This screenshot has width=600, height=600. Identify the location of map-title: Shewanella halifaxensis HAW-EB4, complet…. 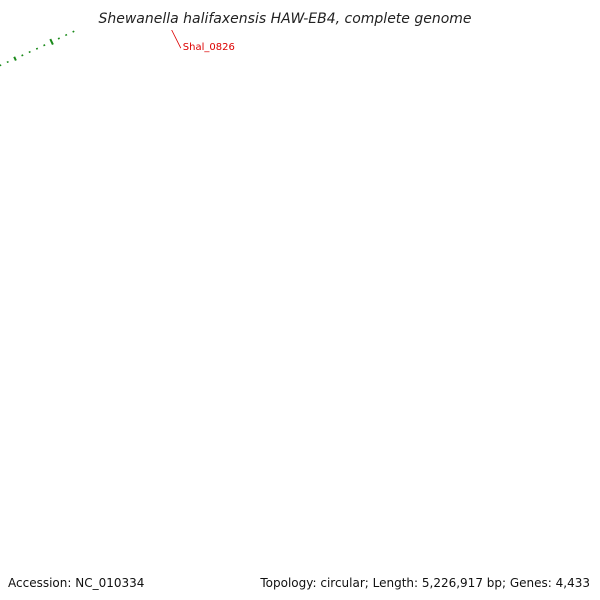
(284, 19).